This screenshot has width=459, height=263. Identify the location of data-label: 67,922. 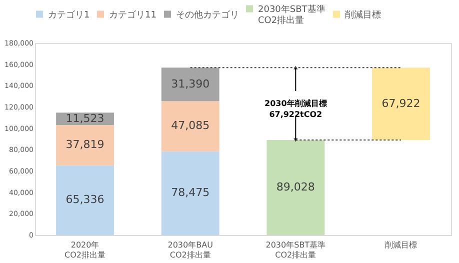
(401, 103).